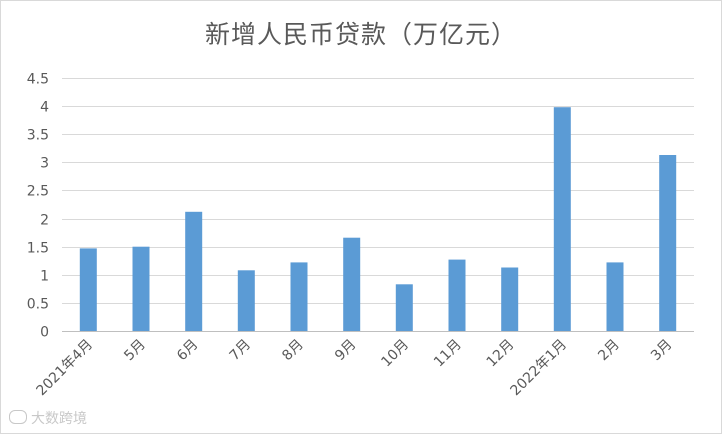 The height and width of the screenshot is (434, 722). I want to click on y-tick-label: 1, so click(44, 277).